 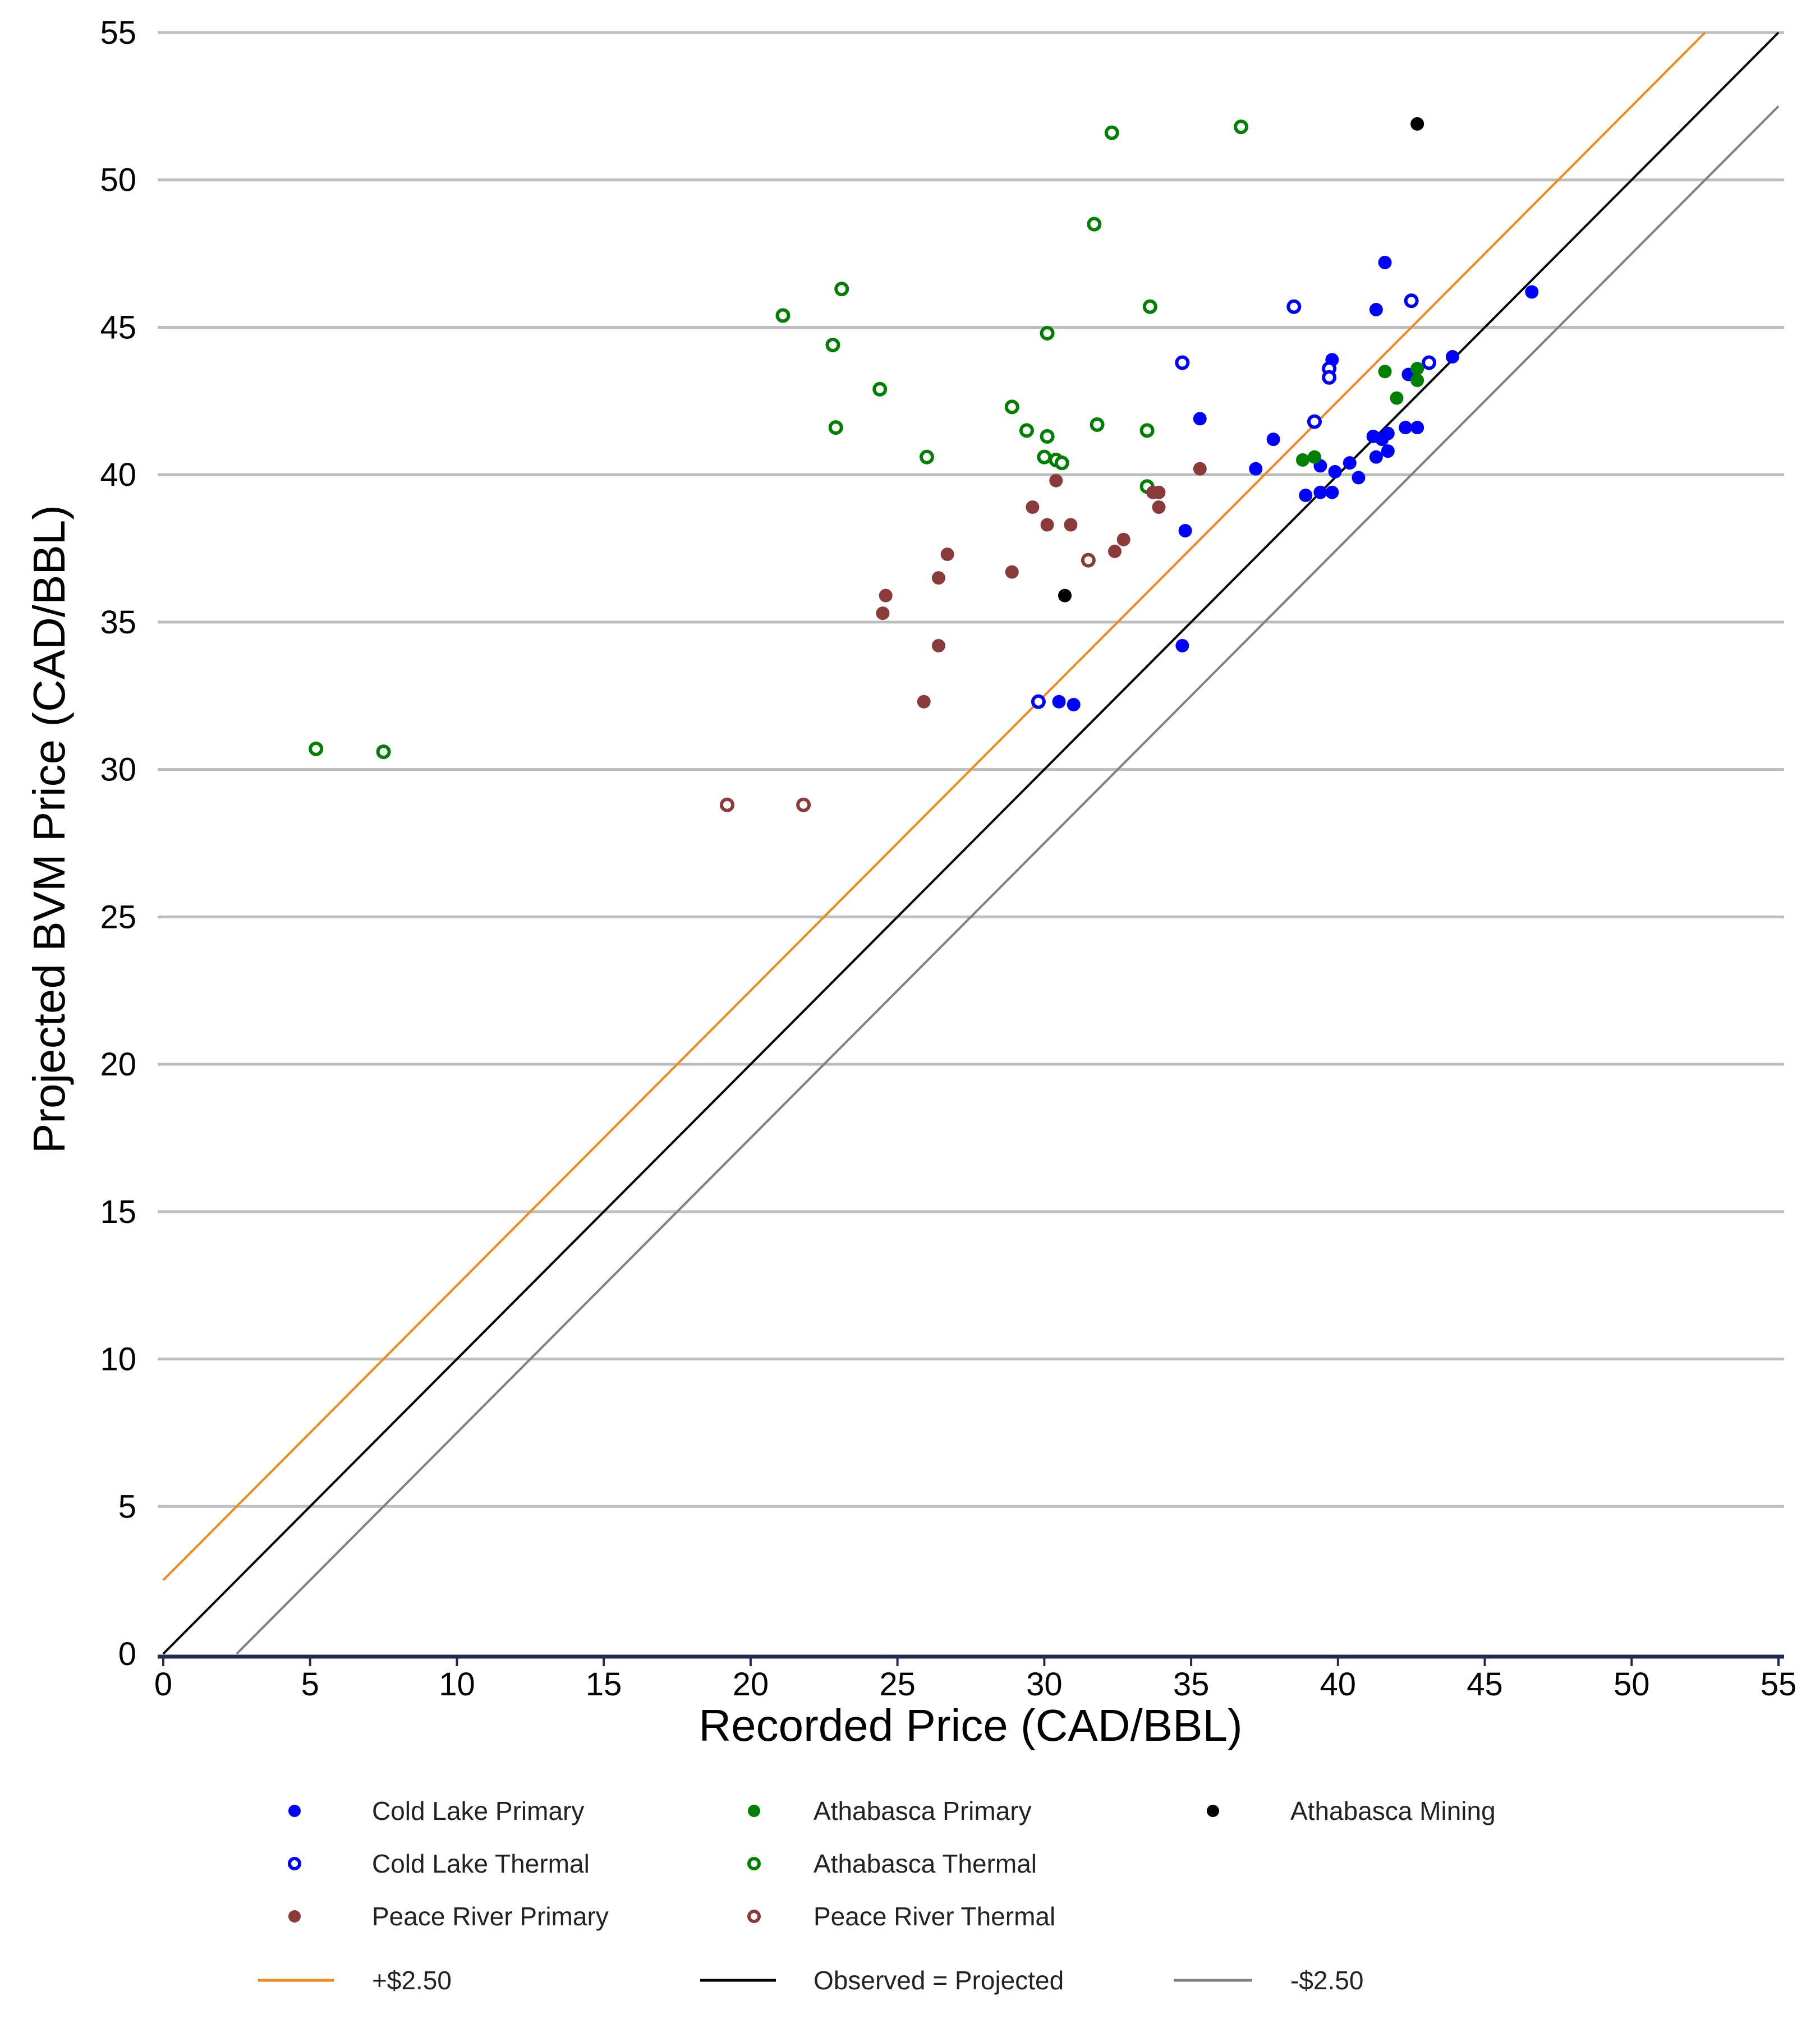 I want to click on y-axis-title: Projected BVM Price (CAD/BBL), so click(x=49, y=829).